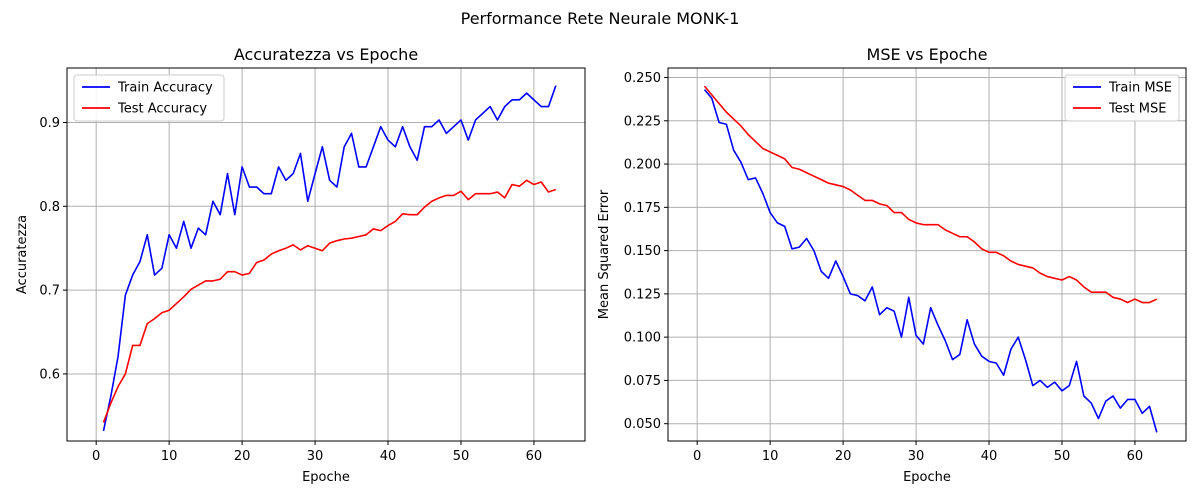  What do you see at coordinates (642, 165) in the screenshot?
I see `y-tick-label: 0.200` at bounding box center [642, 165].